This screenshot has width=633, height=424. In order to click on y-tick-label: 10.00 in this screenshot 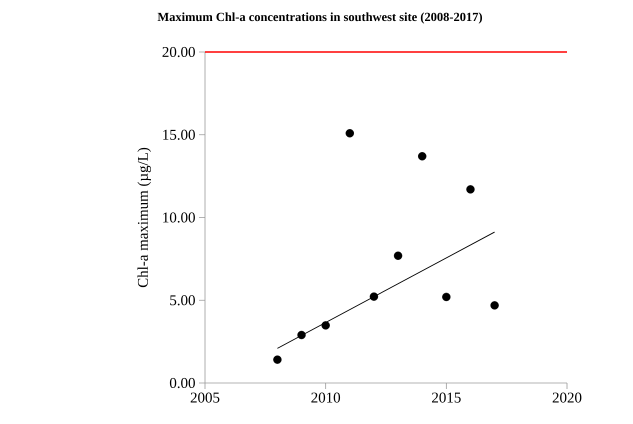, I will do `click(179, 217)`.